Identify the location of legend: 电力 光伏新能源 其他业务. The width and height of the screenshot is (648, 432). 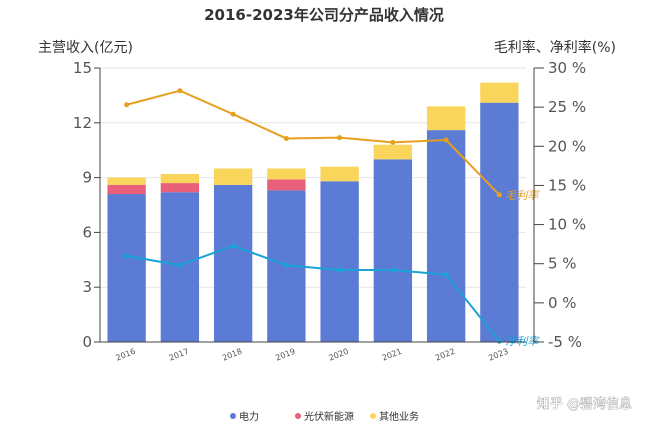
(324, 416).